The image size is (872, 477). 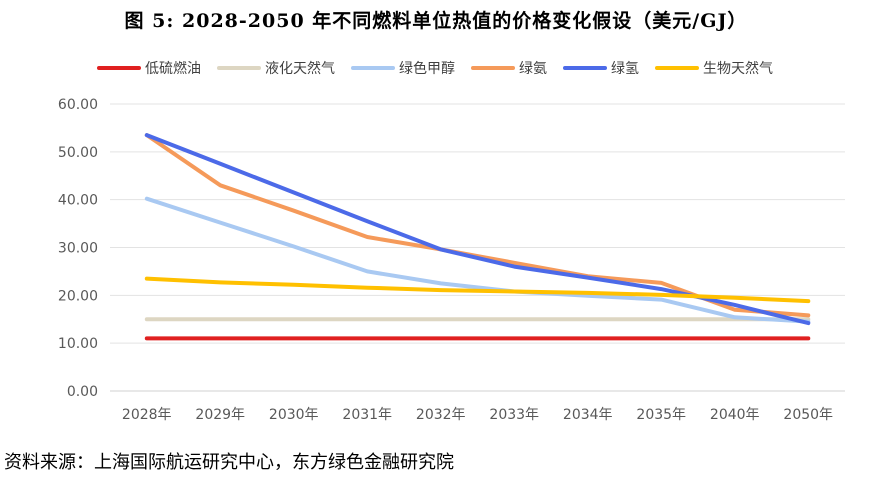 I want to click on y-axis: 0.00 10.00 20.00 30.00 40.00 50.00 60.00, so click(x=78, y=248).